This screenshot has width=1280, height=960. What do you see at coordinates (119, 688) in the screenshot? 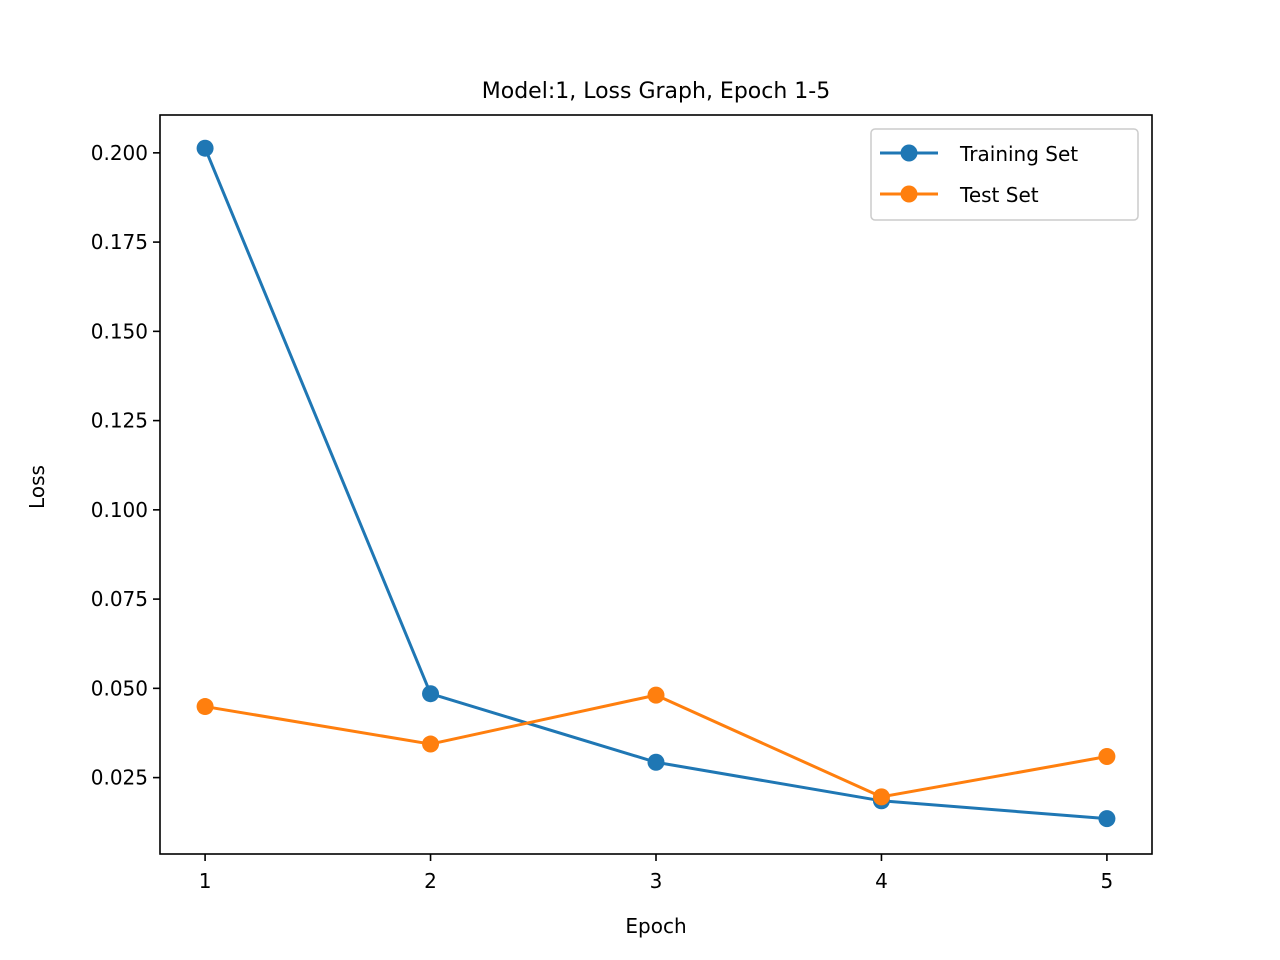
I see `y-tick-label: 0.050` at bounding box center [119, 688].